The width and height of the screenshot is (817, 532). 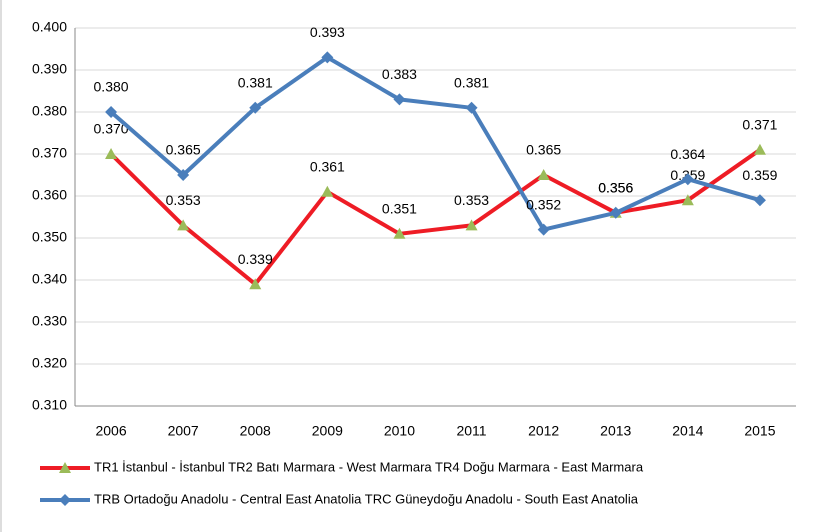 What do you see at coordinates (471, 431) in the screenshot?
I see `x-tick-label: 2011` at bounding box center [471, 431].